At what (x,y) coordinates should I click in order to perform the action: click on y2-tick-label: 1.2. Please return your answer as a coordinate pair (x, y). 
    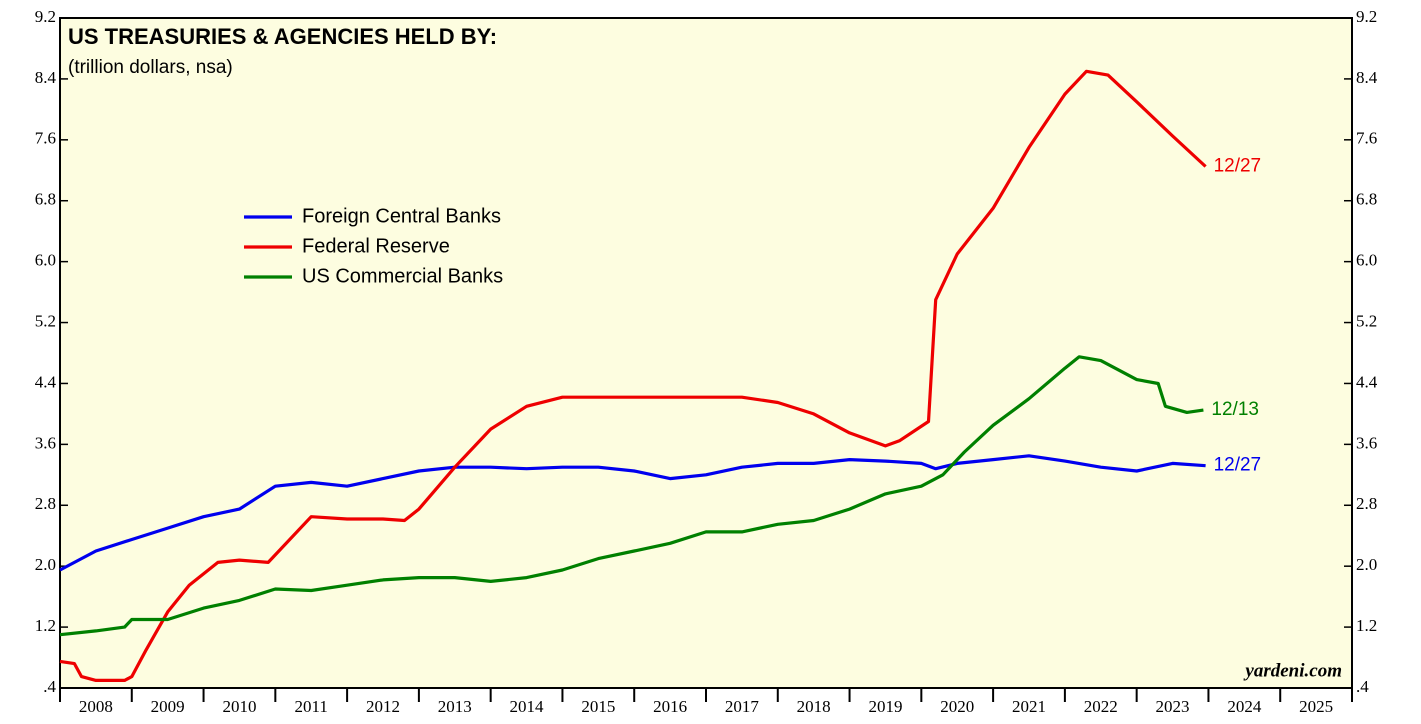
    Looking at the image, I should click on (1366, 625).